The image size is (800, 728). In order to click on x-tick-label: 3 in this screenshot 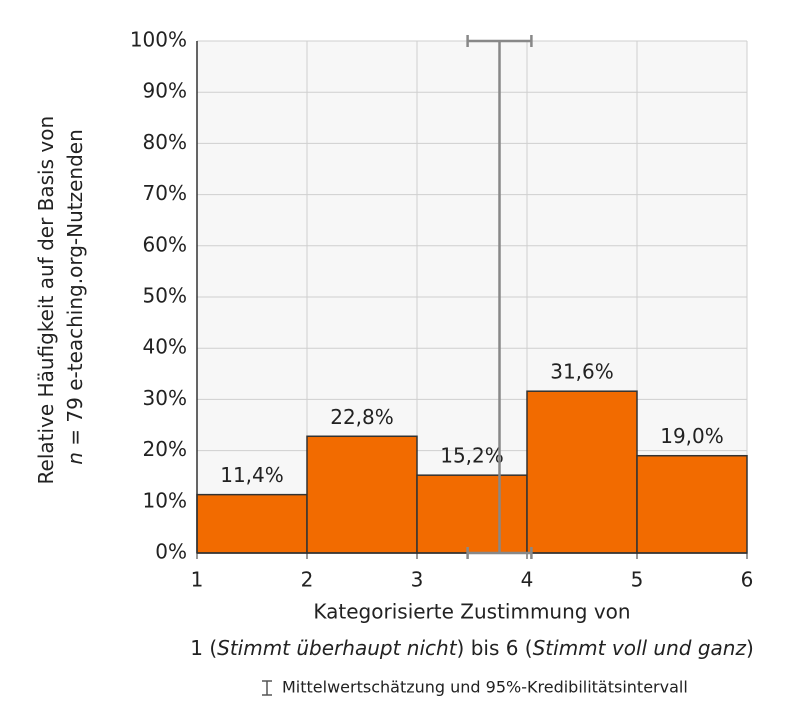, I will do `click(417, 580)`.